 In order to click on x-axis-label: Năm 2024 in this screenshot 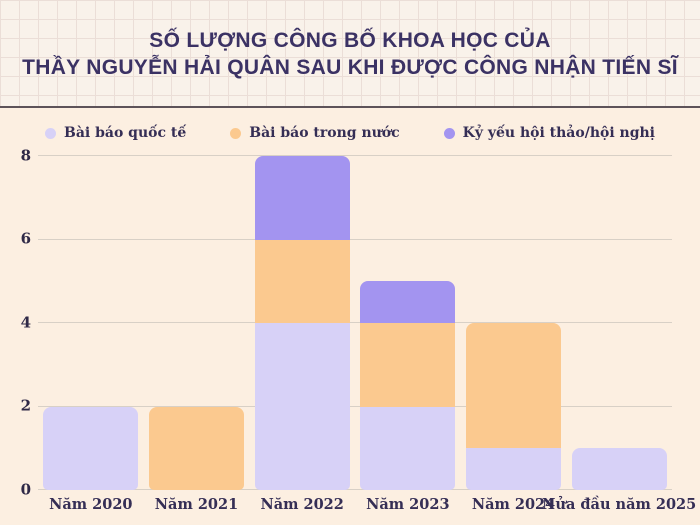, I will do `click(513, 504)`.